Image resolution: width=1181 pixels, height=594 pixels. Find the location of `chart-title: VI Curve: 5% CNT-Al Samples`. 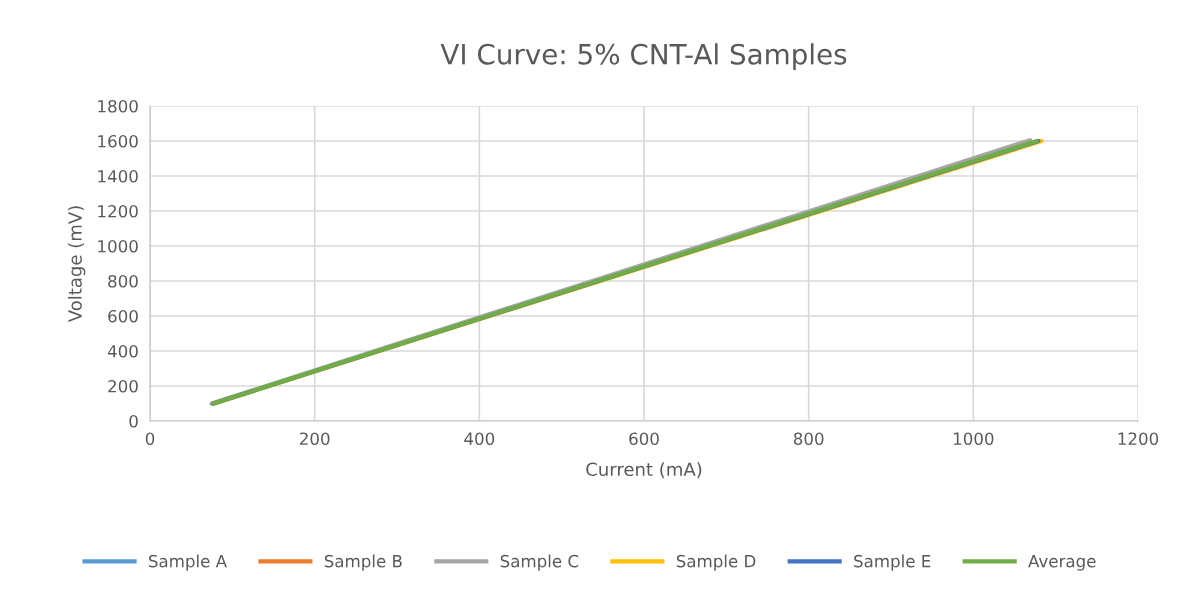

chart-title: VI Curve: 5% CNT-Al Samples is located at coordinates (643, 57).